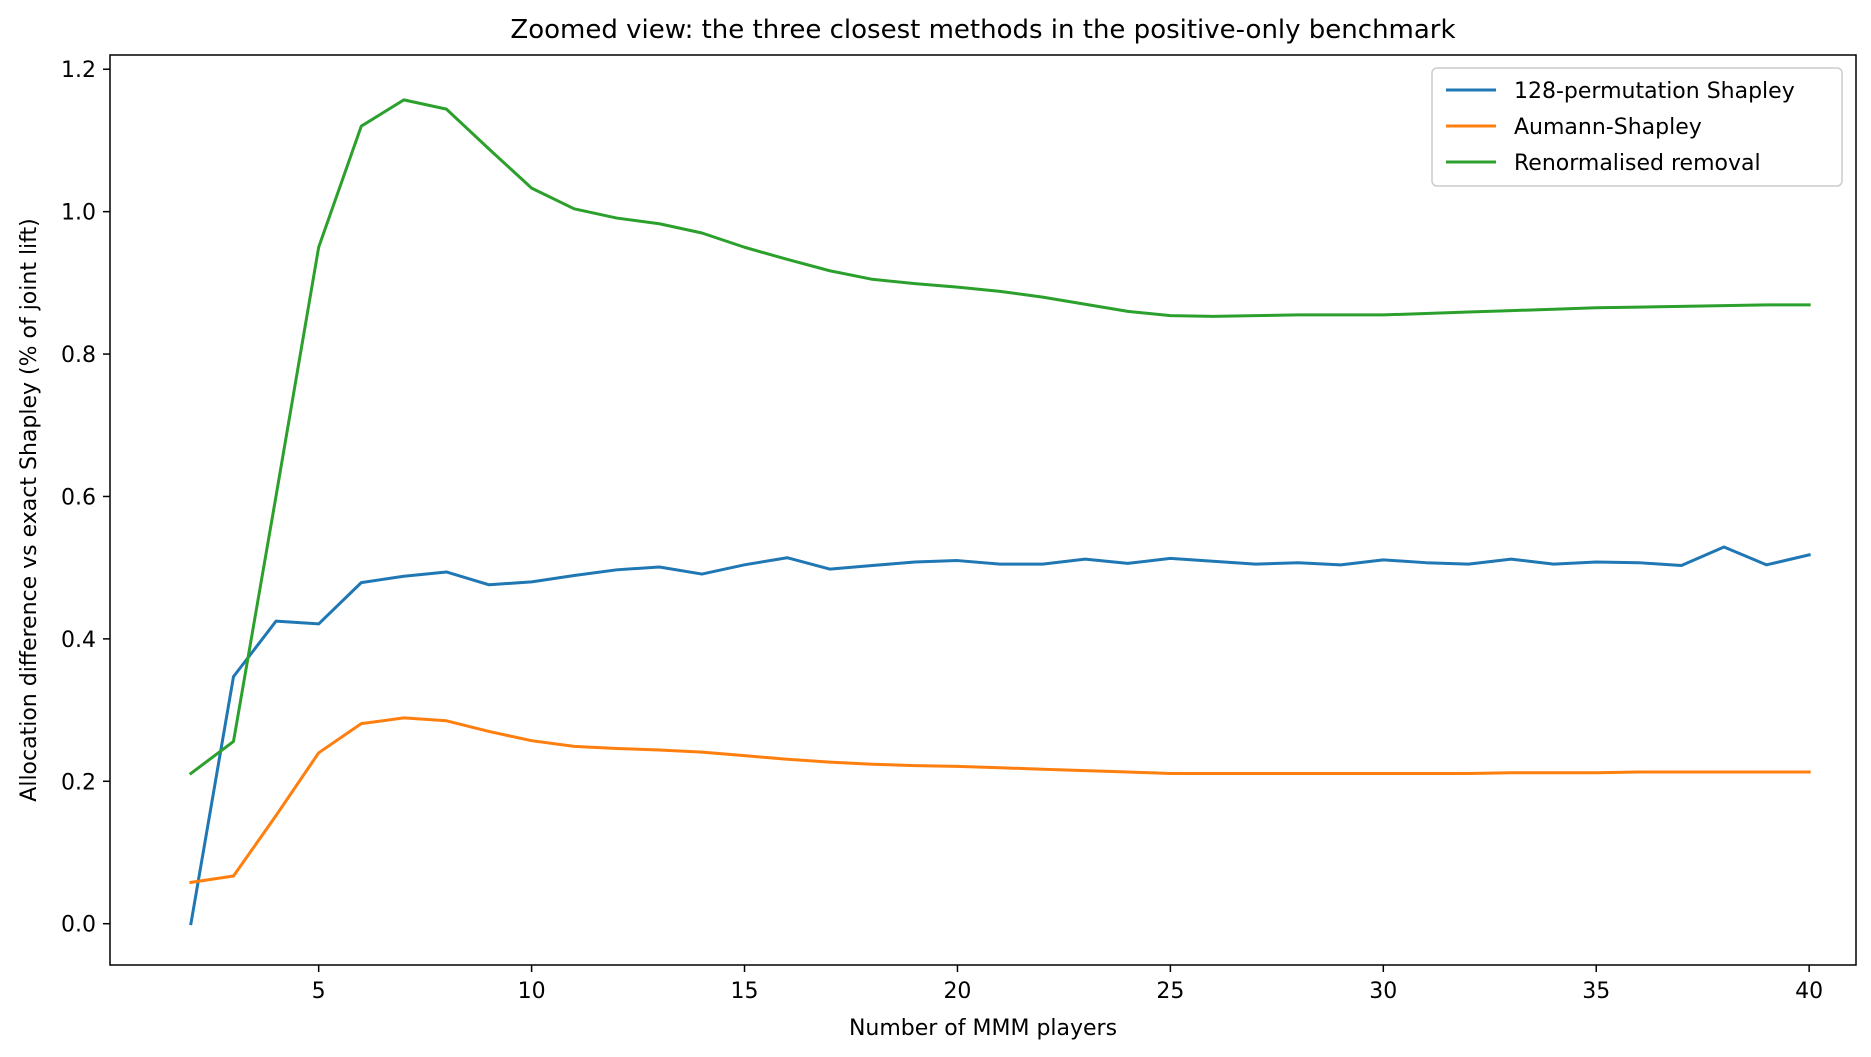  Describe the element at coordinates (78, 925) in the screenshot. I see `y-tick-label: 0.0` at that location.